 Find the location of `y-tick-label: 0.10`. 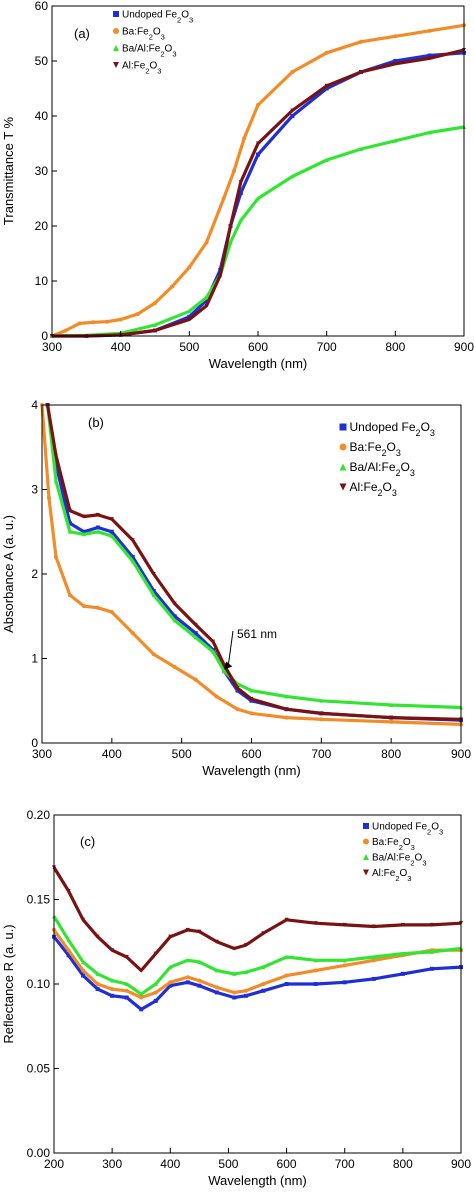

y-tick-label: 0.10 is located at coordinates (39, 984).